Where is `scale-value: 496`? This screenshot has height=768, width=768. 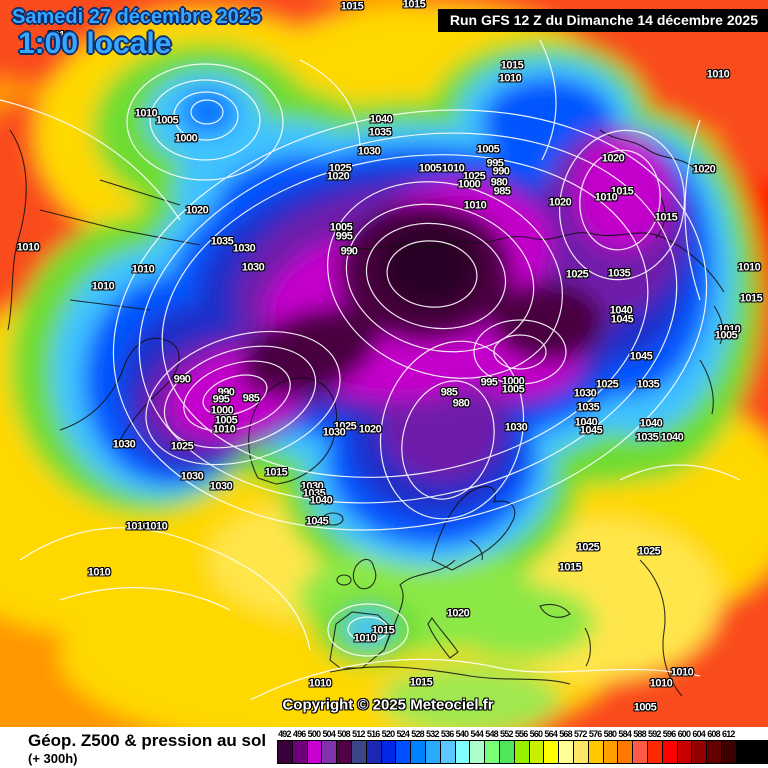 scale-value: 496 is located at coordinates (299, 734).